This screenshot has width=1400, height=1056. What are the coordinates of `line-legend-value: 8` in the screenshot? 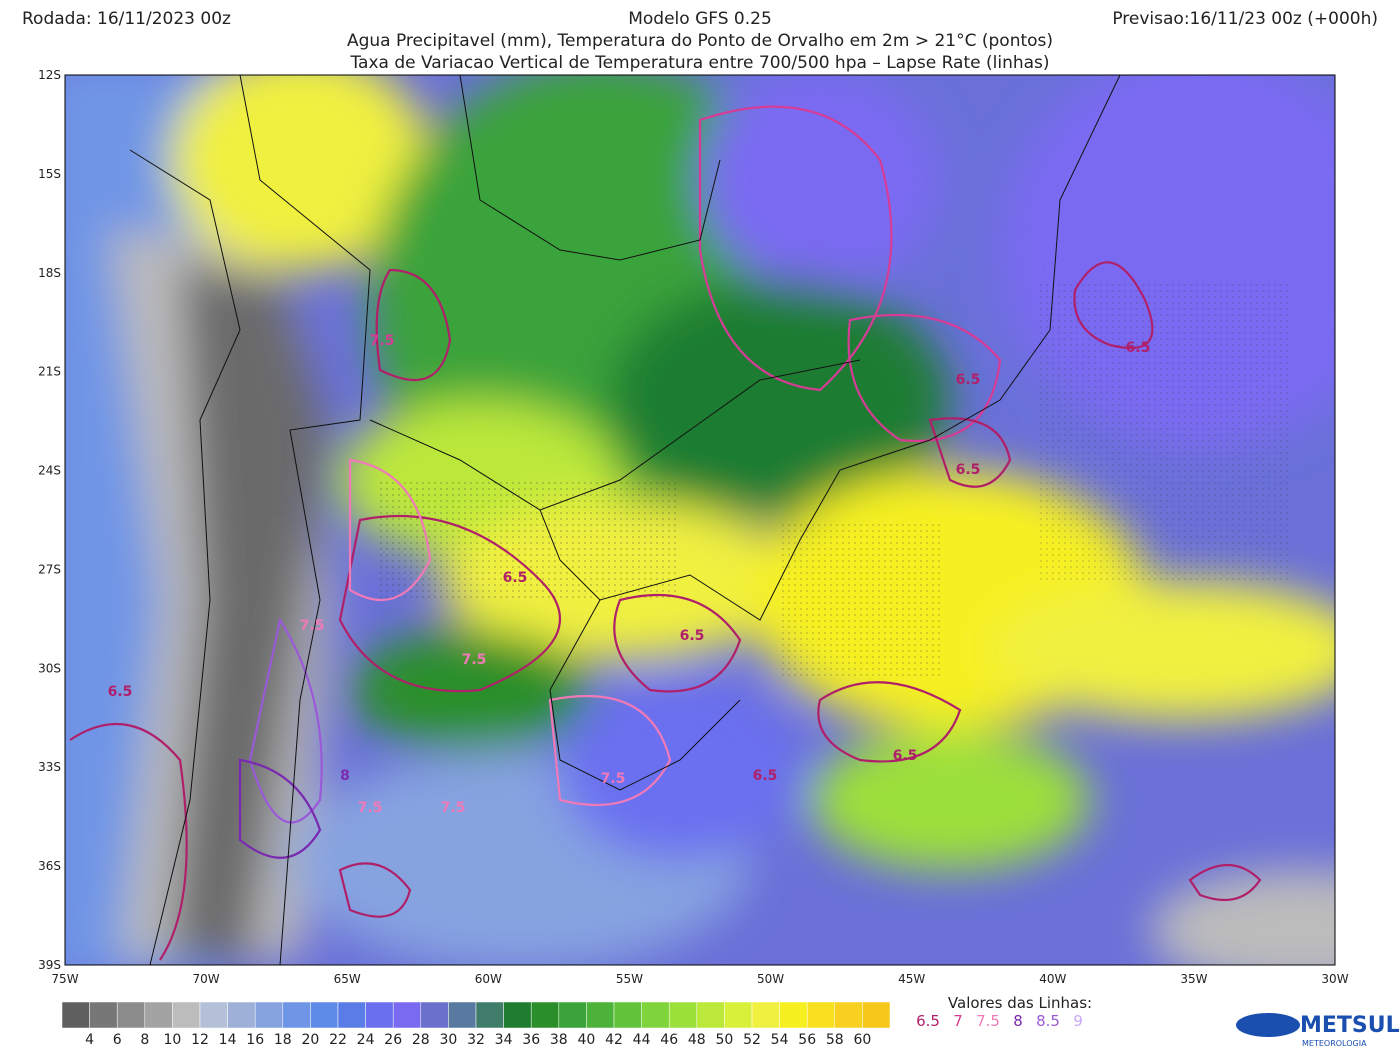 It's located at (1018, 1021).